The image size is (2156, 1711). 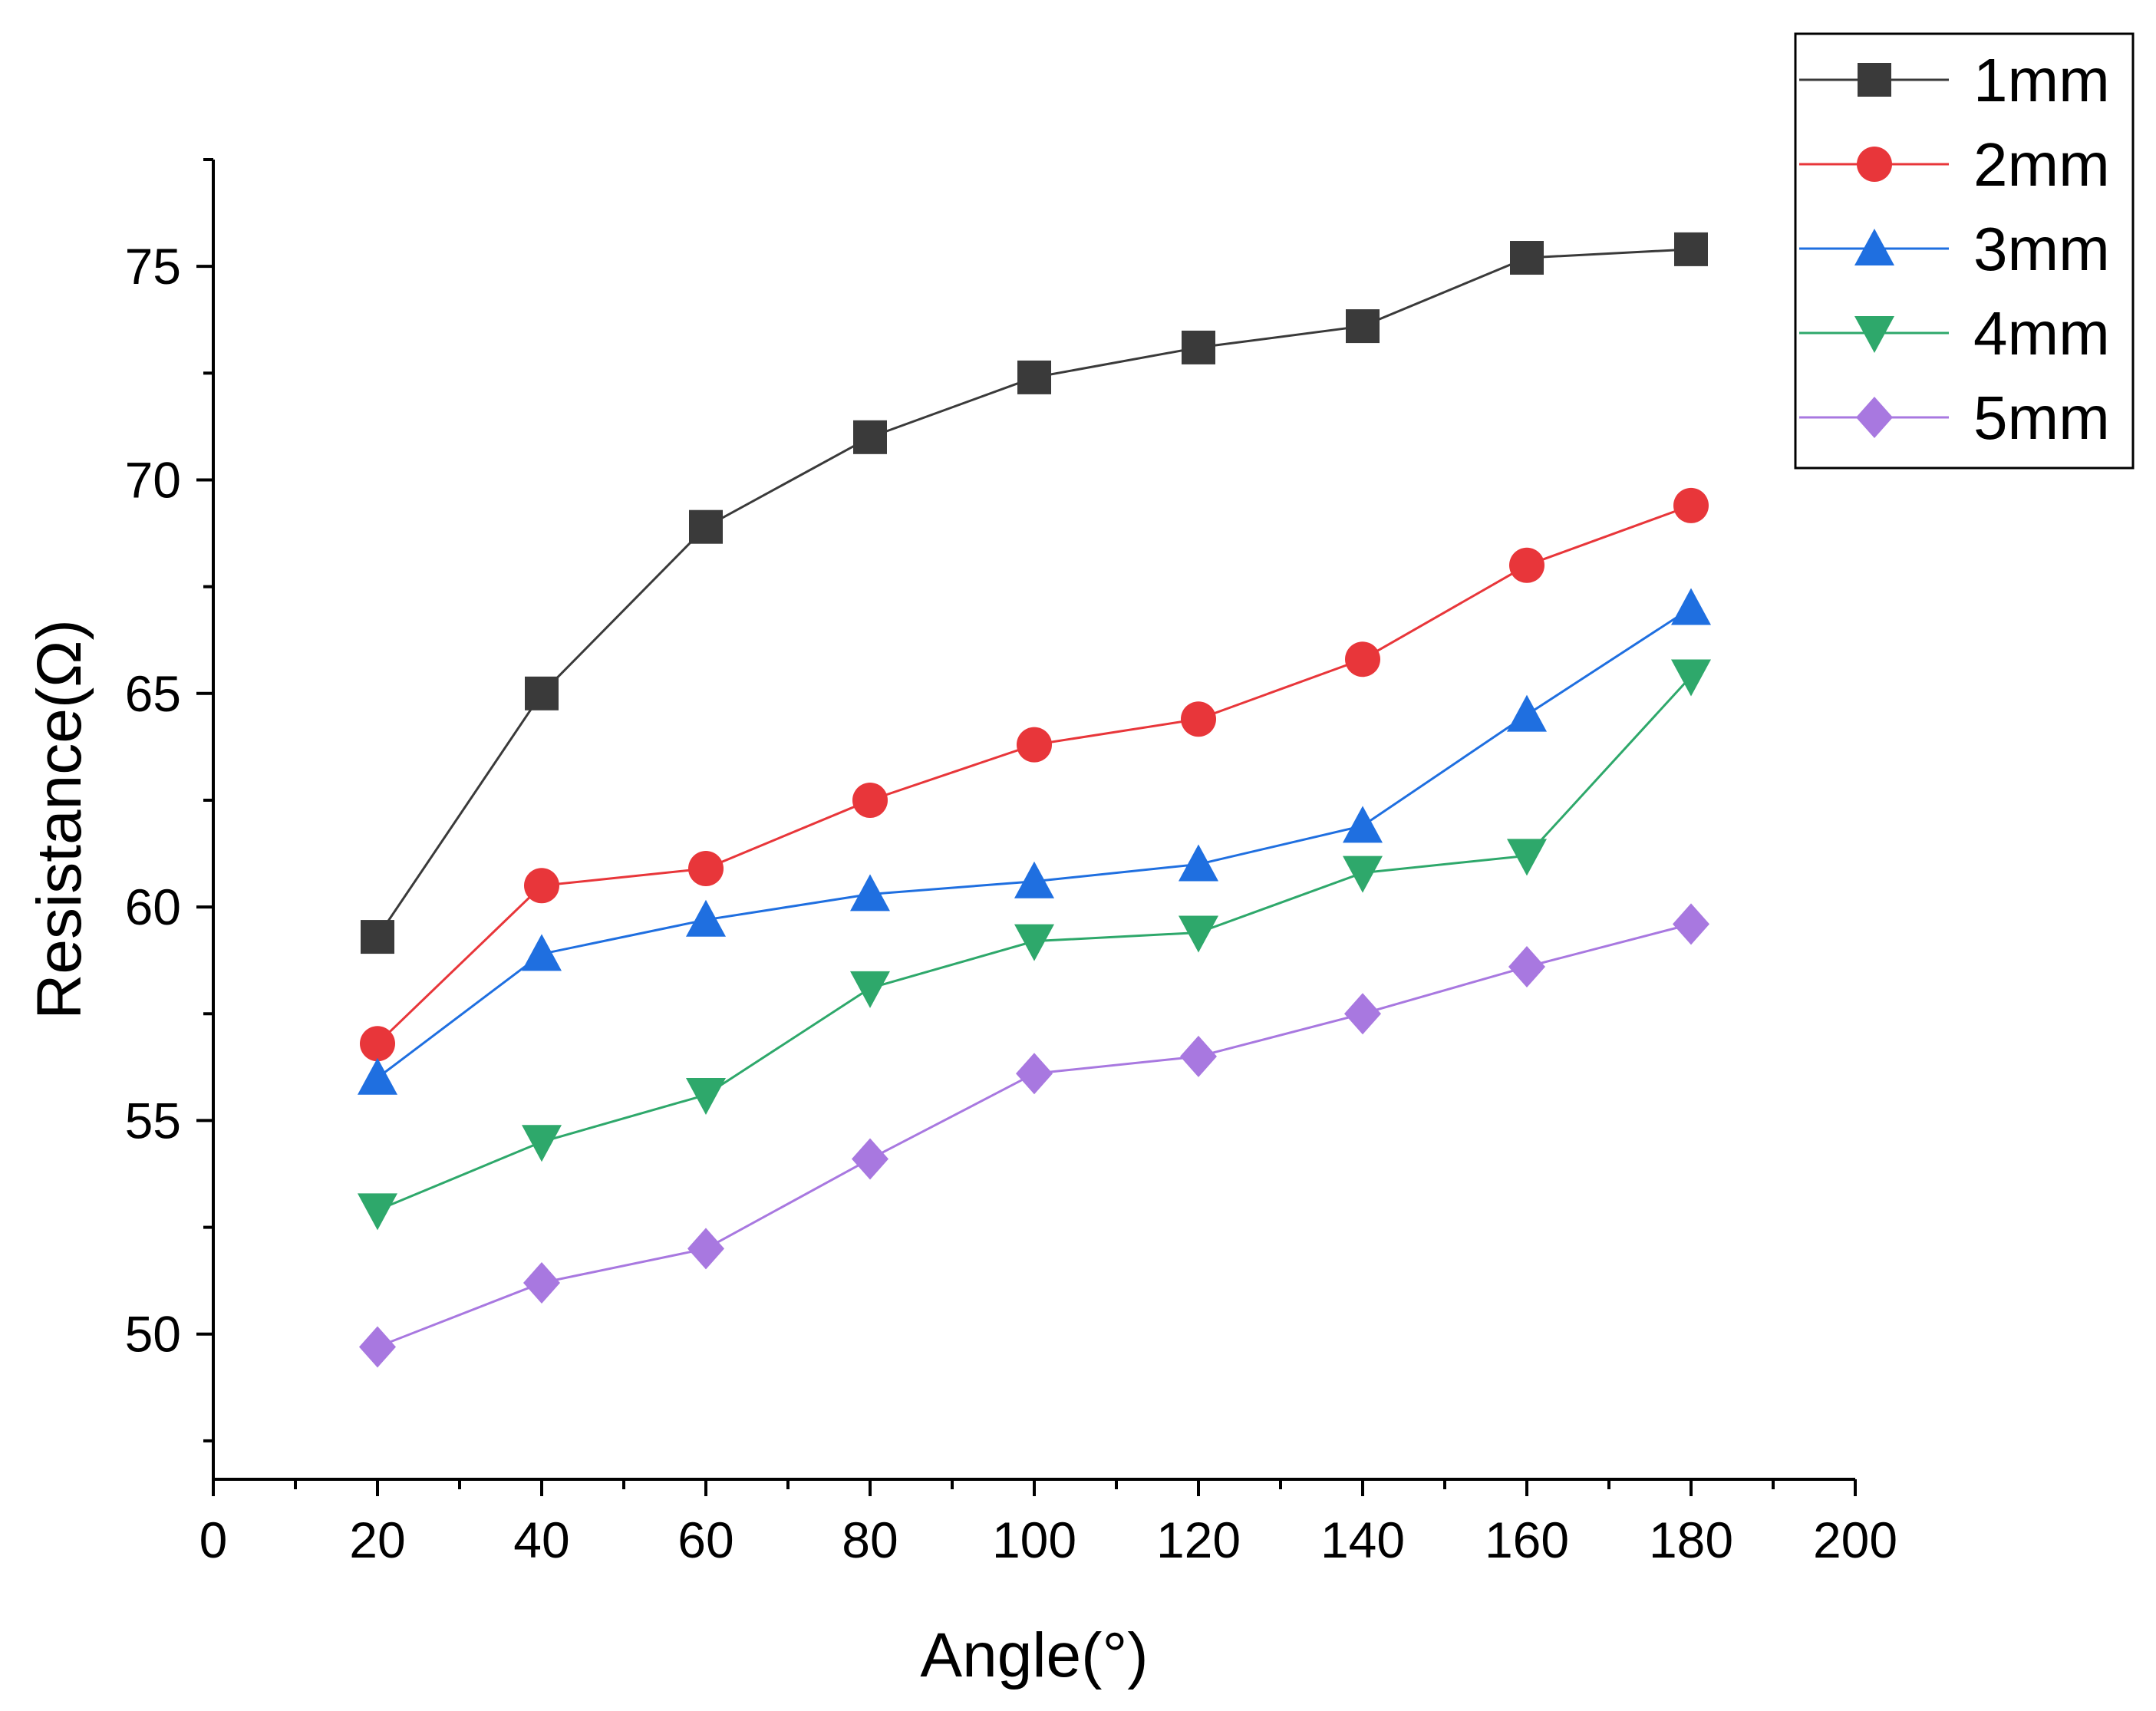 I want to click on legend-label: 2mm, so click(x=2041, y=164).